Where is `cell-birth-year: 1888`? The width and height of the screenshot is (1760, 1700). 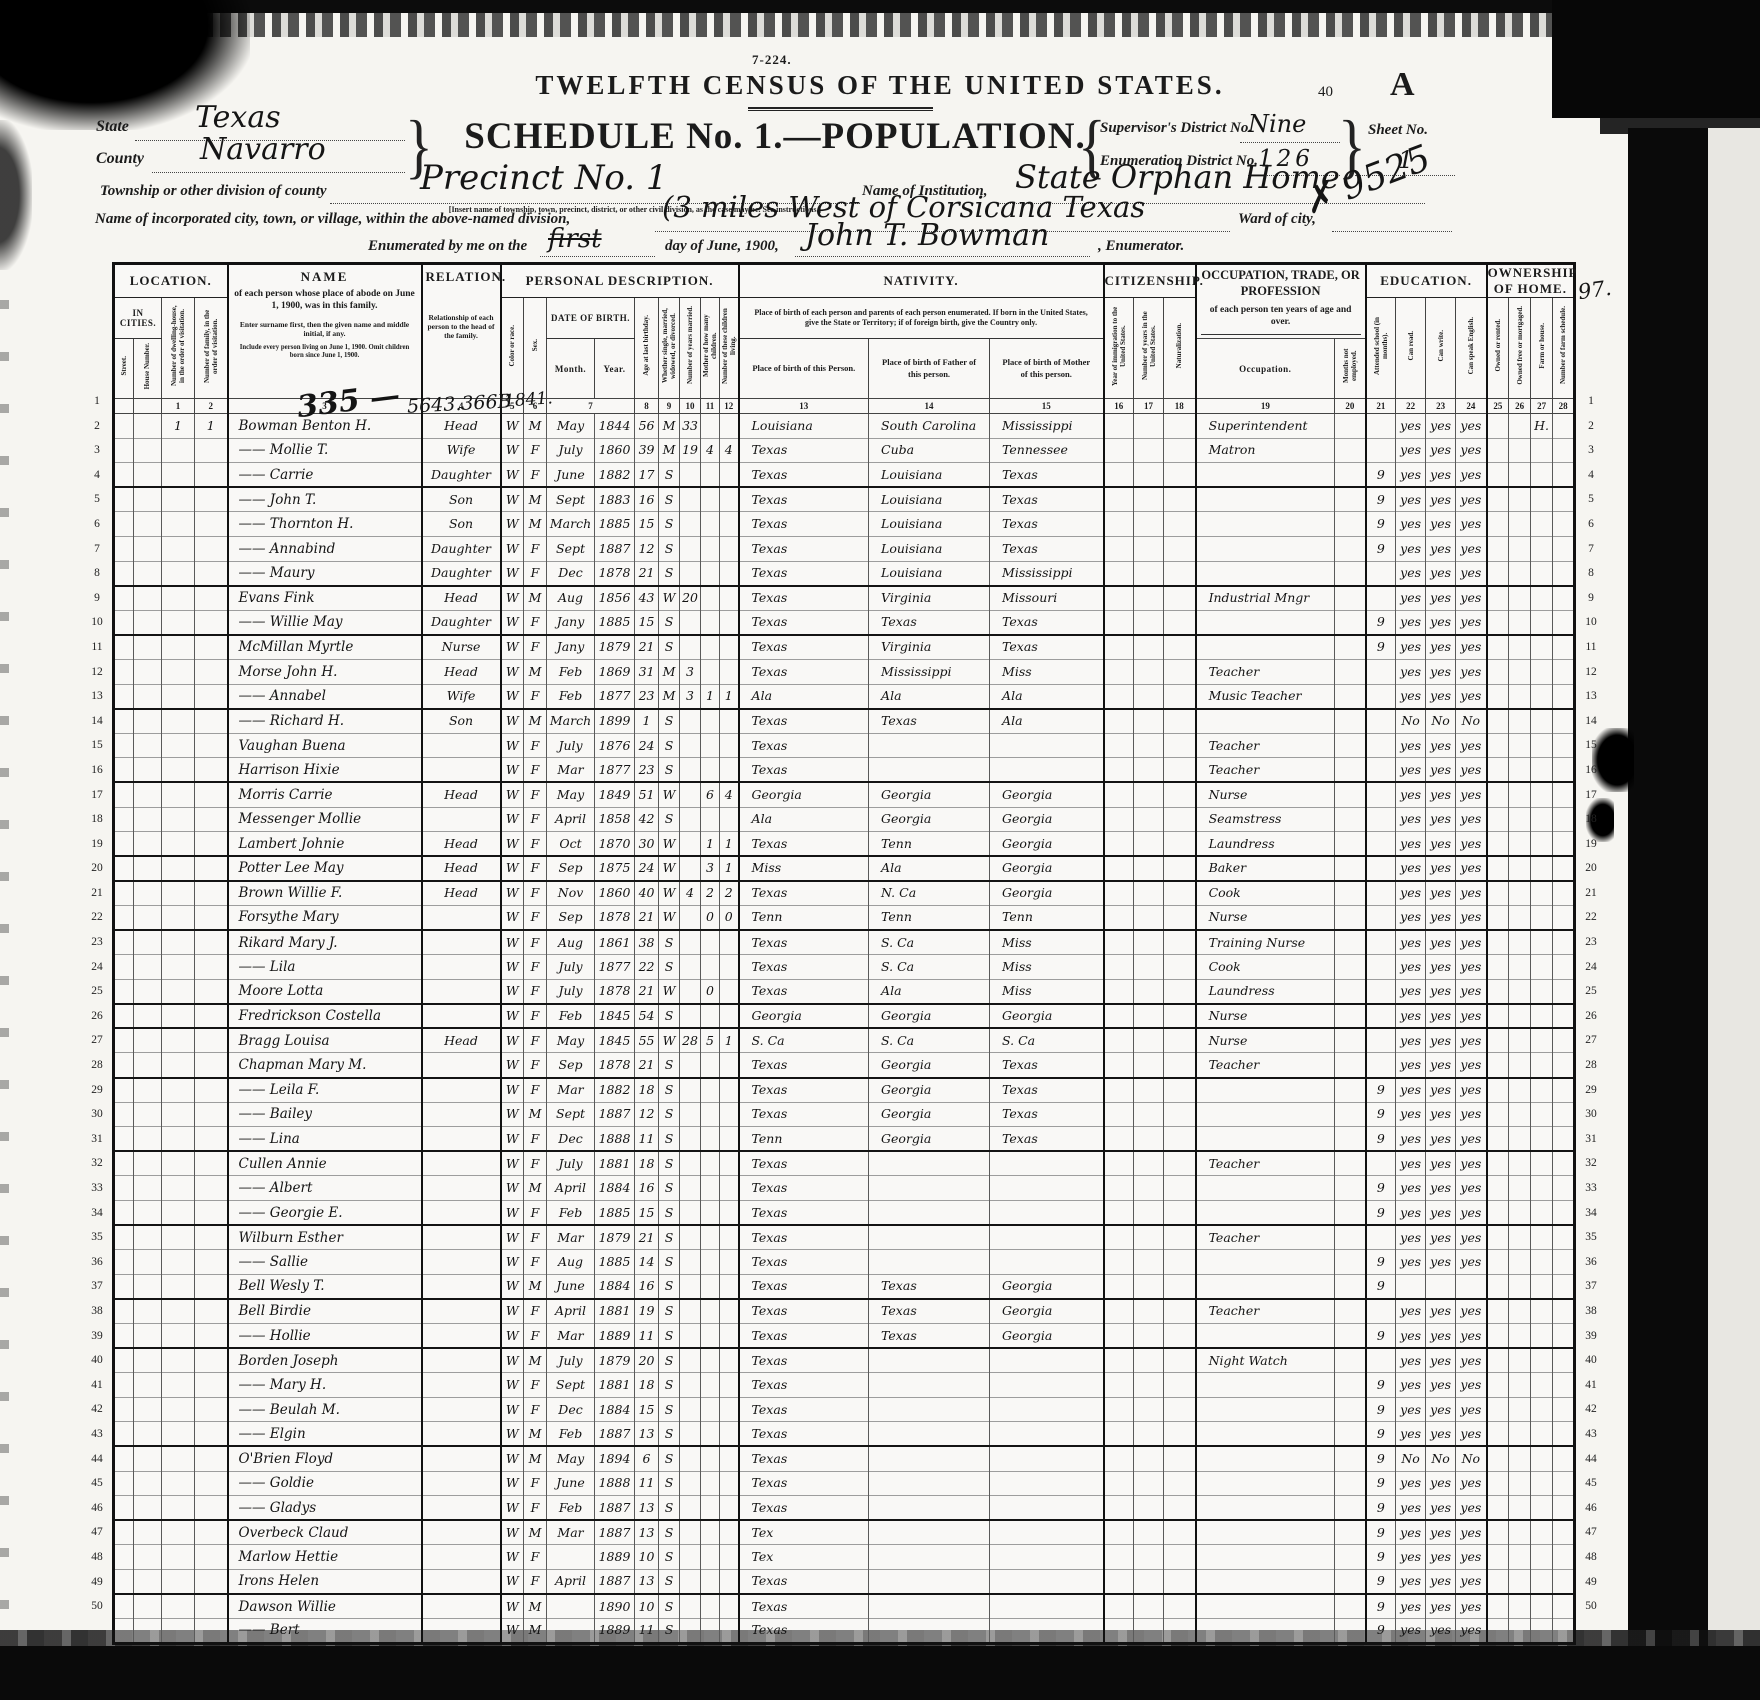
cell-birth-year: 1888 is located at coordinates (614, 1139).